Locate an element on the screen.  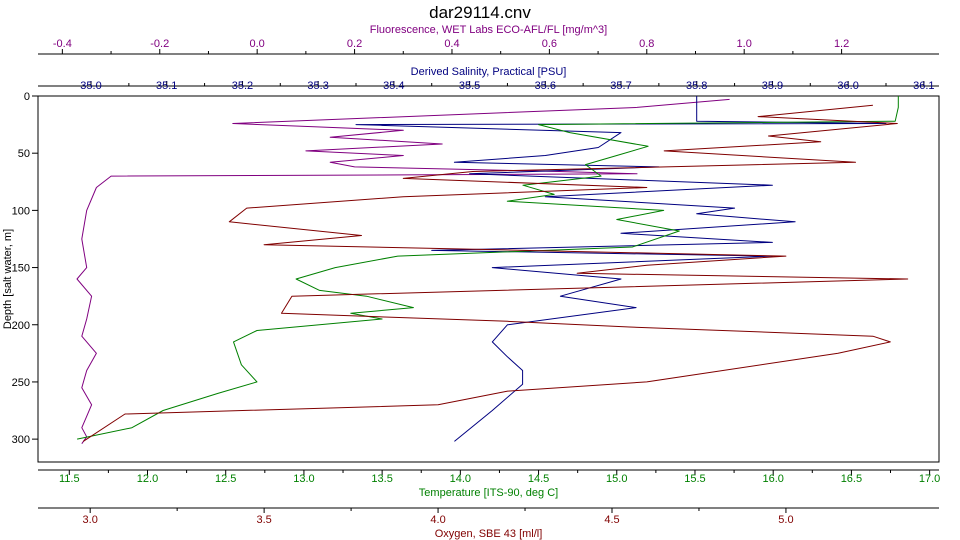
y-tick-label-200: 200 is located at coordinates (21, 326).